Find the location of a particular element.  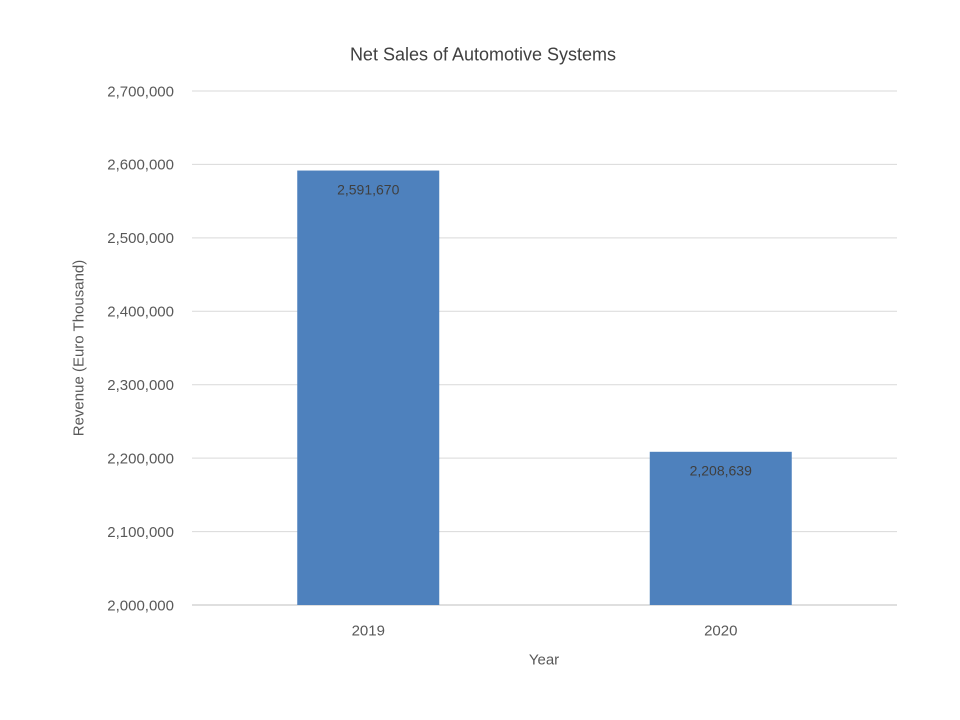

y-tick-label: 2,200,000 is located at coordinates (140, 458).